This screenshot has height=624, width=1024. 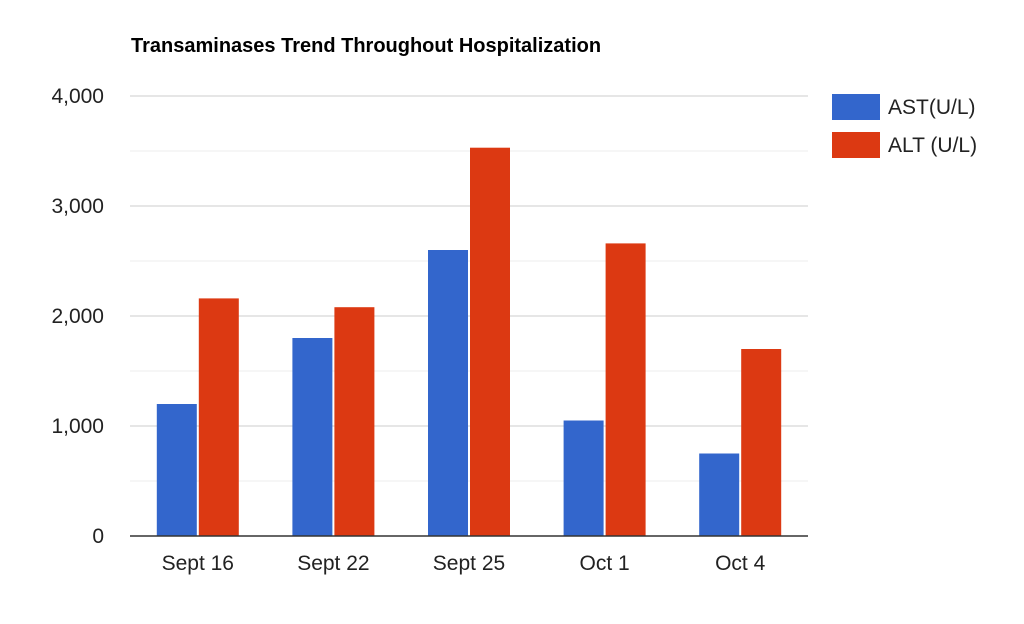 I want to click on x-tick-label: Oct 4, so click(x=740, y=563).